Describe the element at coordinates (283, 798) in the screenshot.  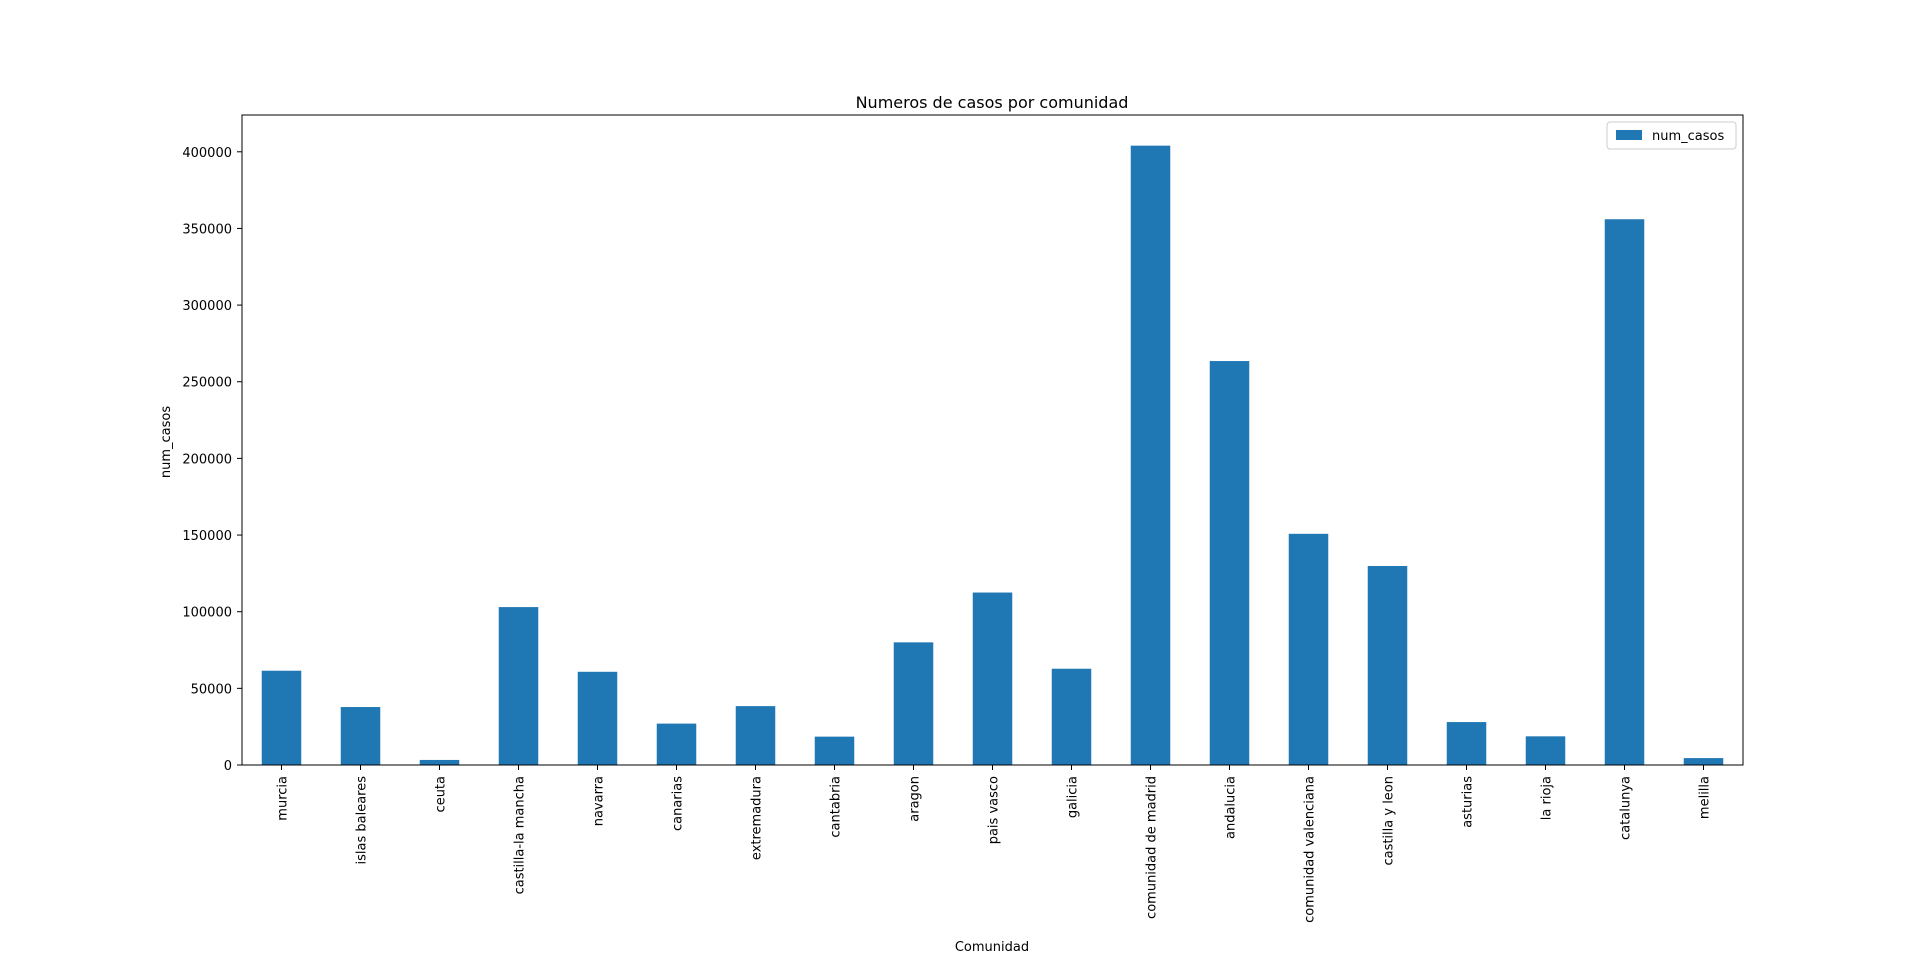
I see `x-tick-label: murcia` at that location.